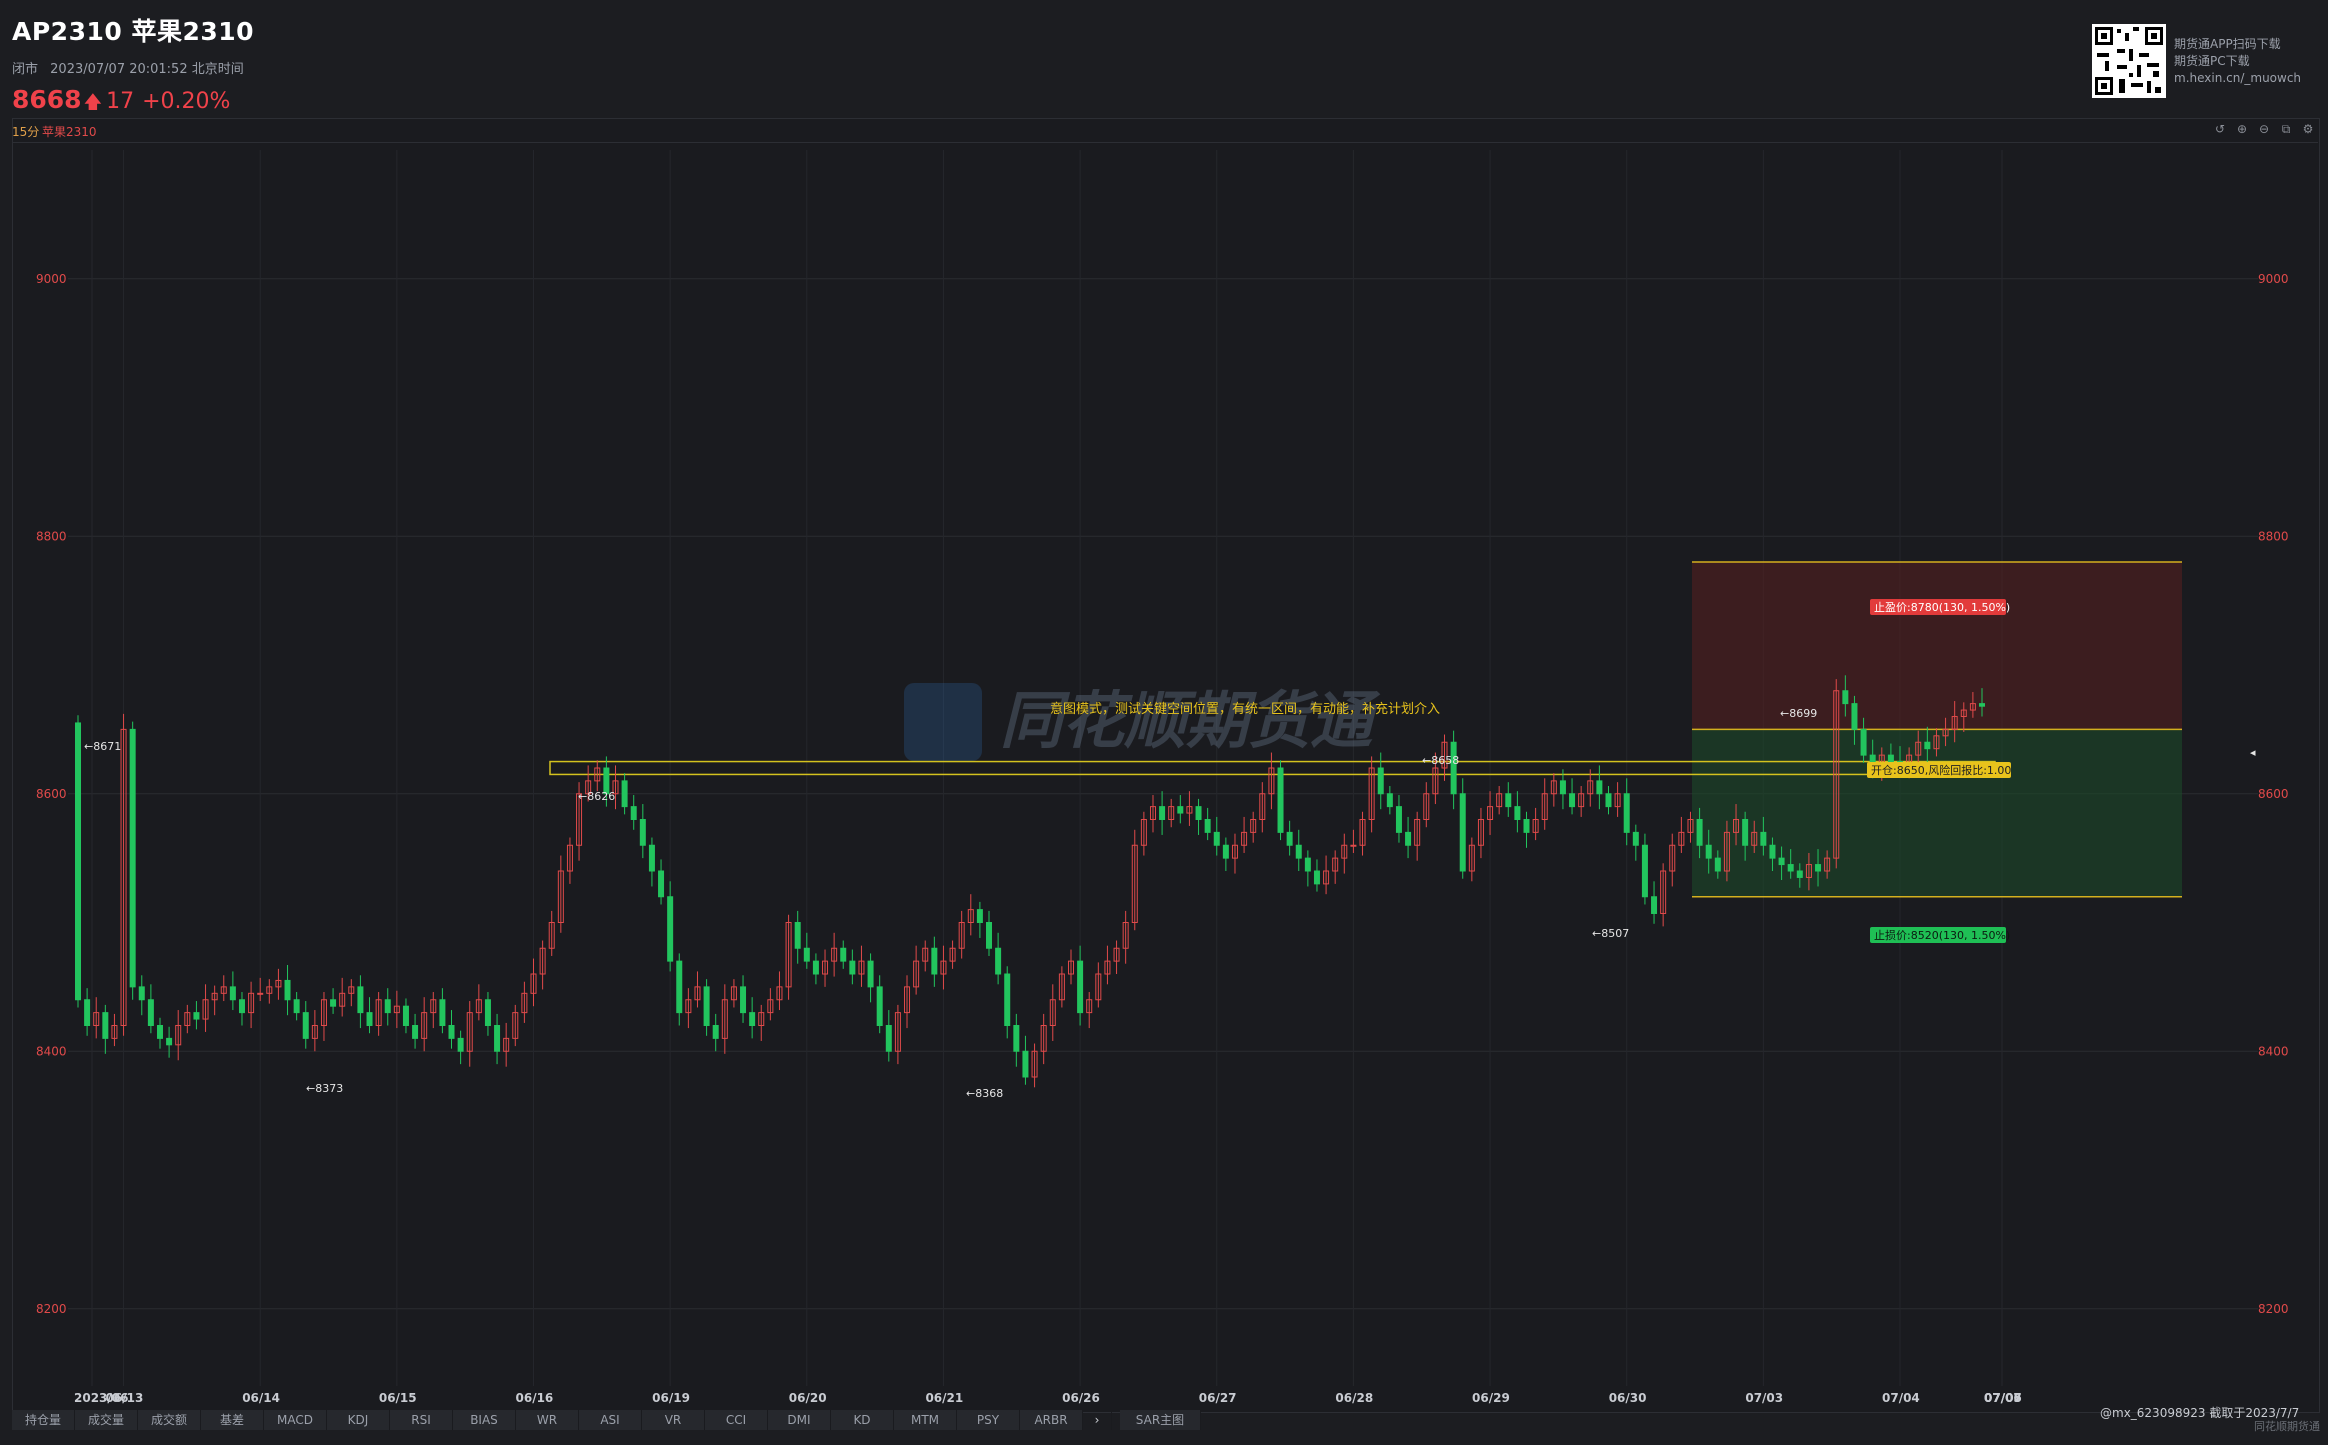 This screenshot has height=1445, width=2328. Describe the element at coordinates (106, 1420) in the screenshot. I see `tab-volume: 成交量` at that location.